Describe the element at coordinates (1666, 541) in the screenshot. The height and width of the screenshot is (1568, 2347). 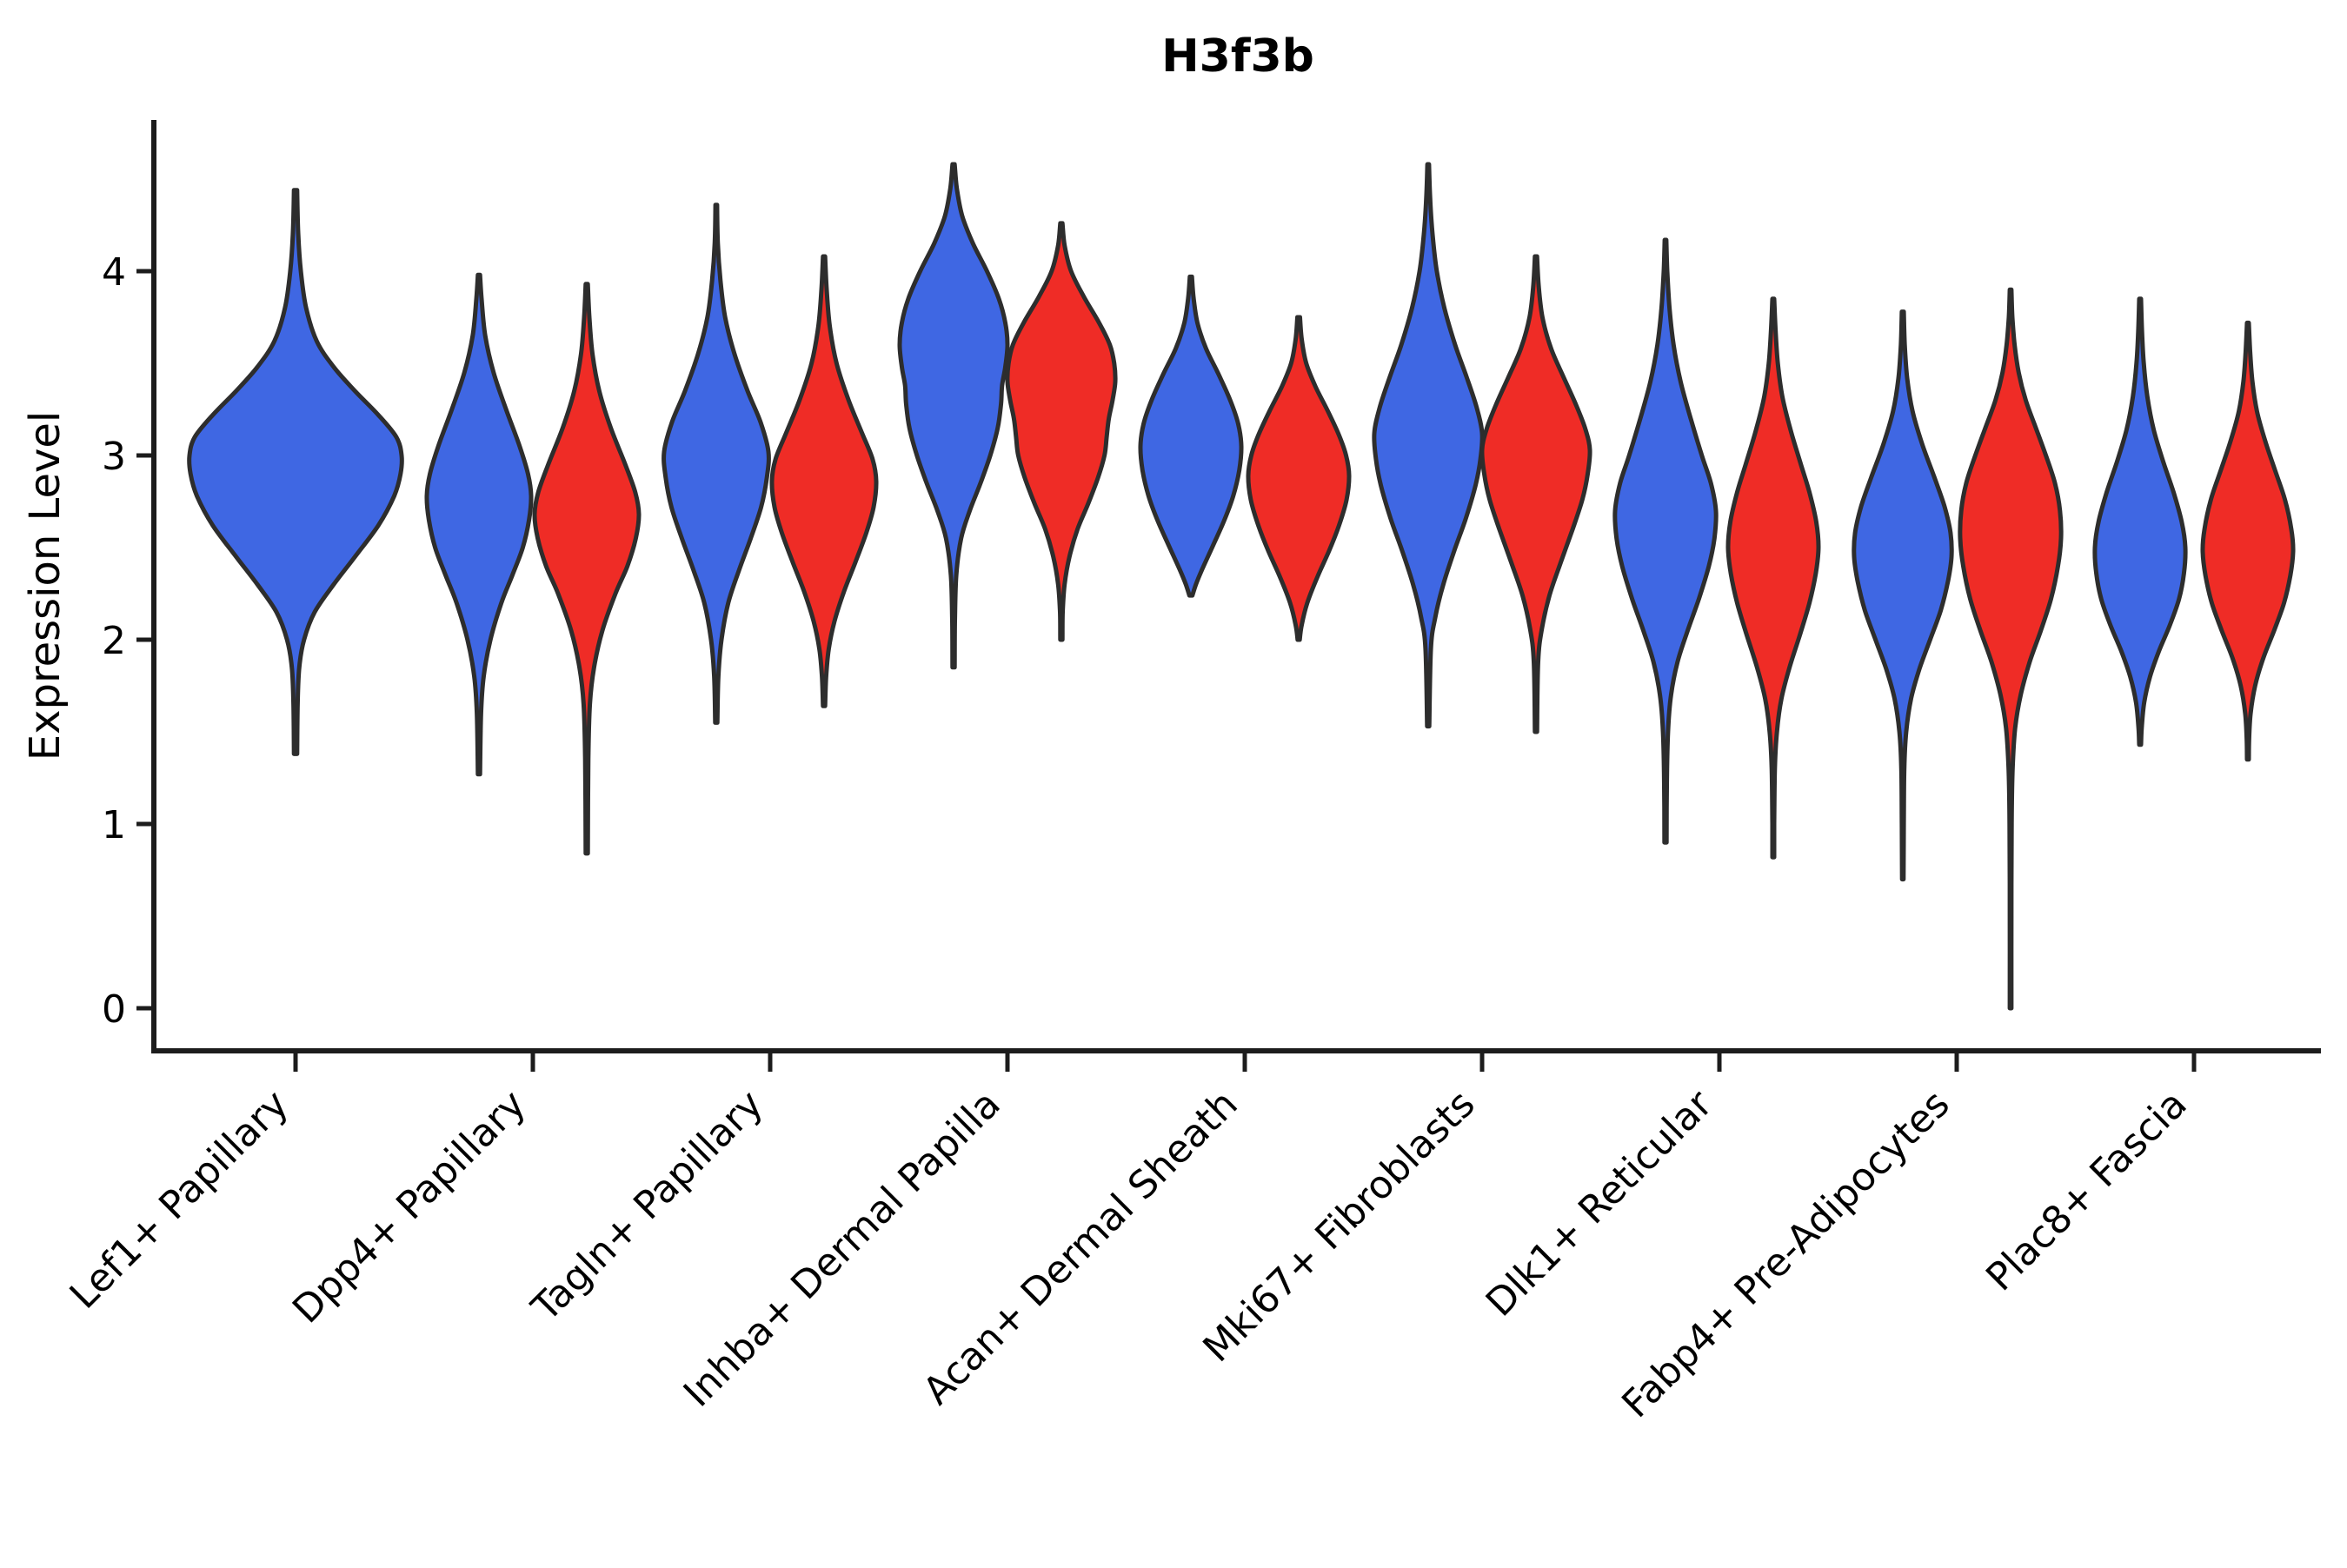
I see `violin-dlk1-reticular-blue` at that location.